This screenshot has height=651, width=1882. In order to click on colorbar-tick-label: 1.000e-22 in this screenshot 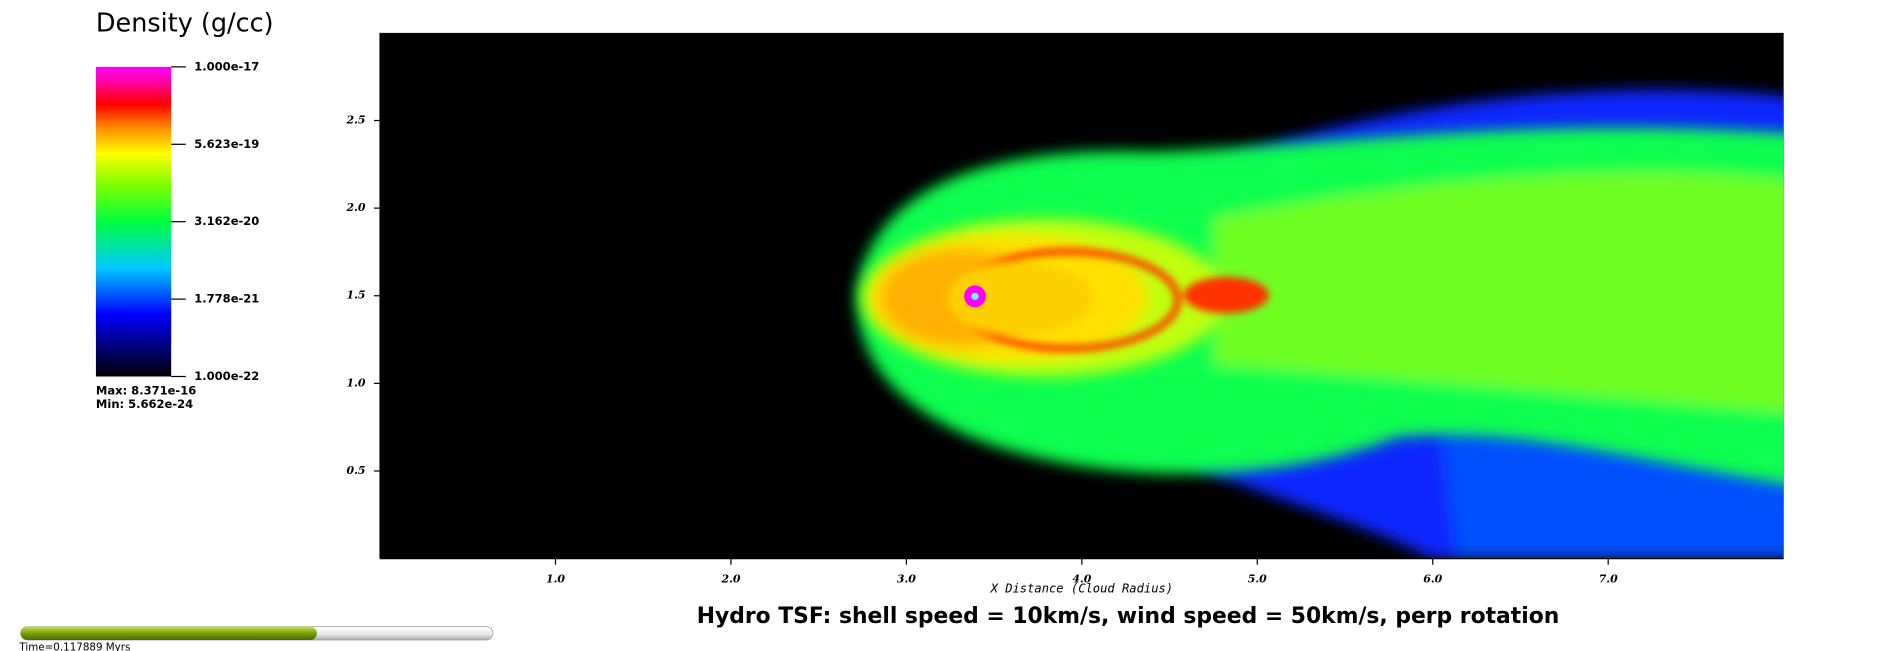, I will do `click(226, 376)`.